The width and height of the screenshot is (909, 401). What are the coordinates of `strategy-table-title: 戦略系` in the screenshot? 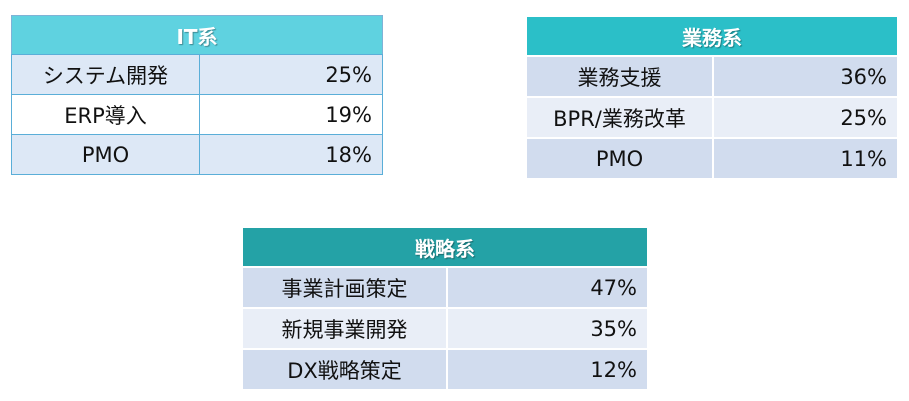 It's located at (445, 247).